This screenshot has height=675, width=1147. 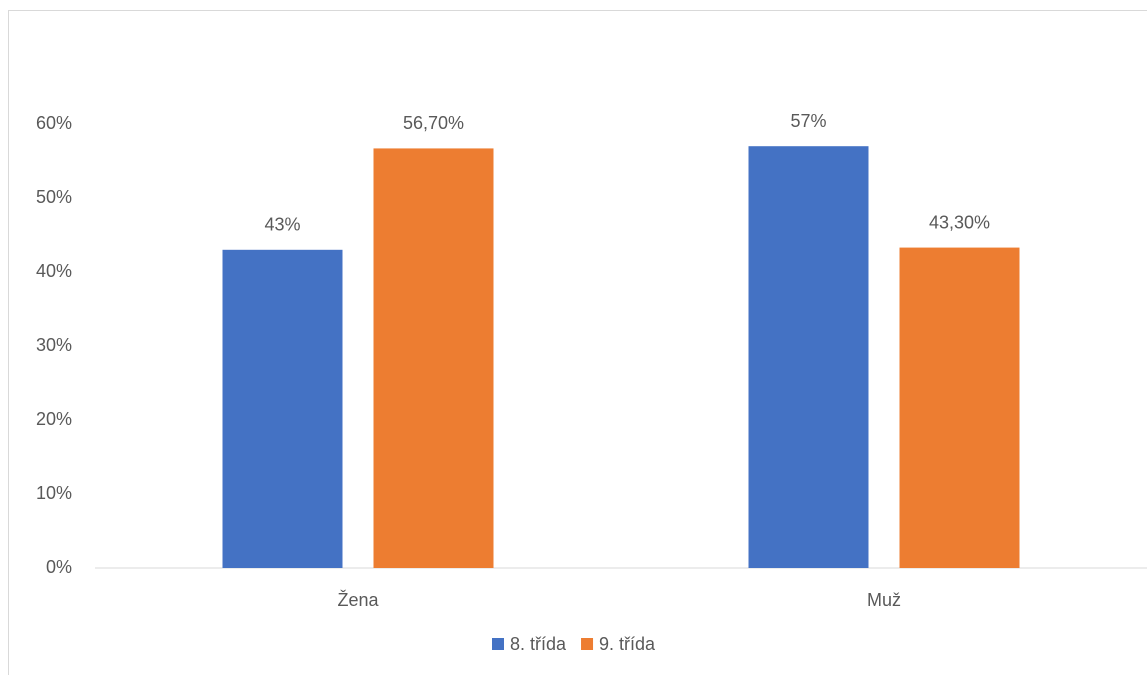 What do you see at coordinates (54, 123) in the screenshot?
I see `y-tick-label: 60%` at bounding box center [54, 123].